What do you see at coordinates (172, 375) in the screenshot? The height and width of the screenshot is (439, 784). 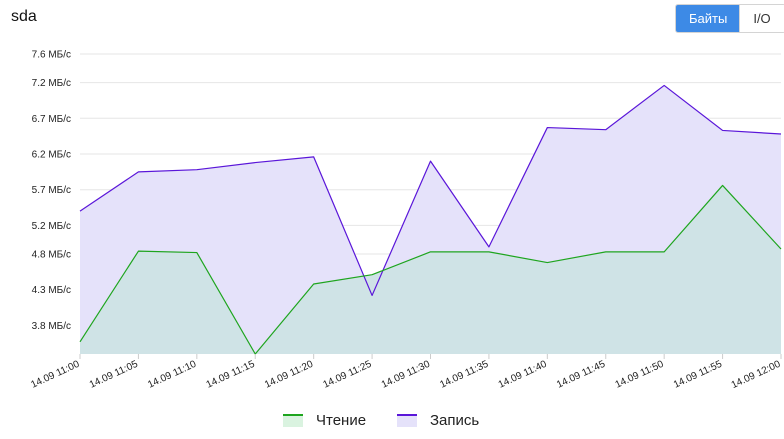 I see `x-tick-label: 14.09 11:10` at bounding box center [172, 375].